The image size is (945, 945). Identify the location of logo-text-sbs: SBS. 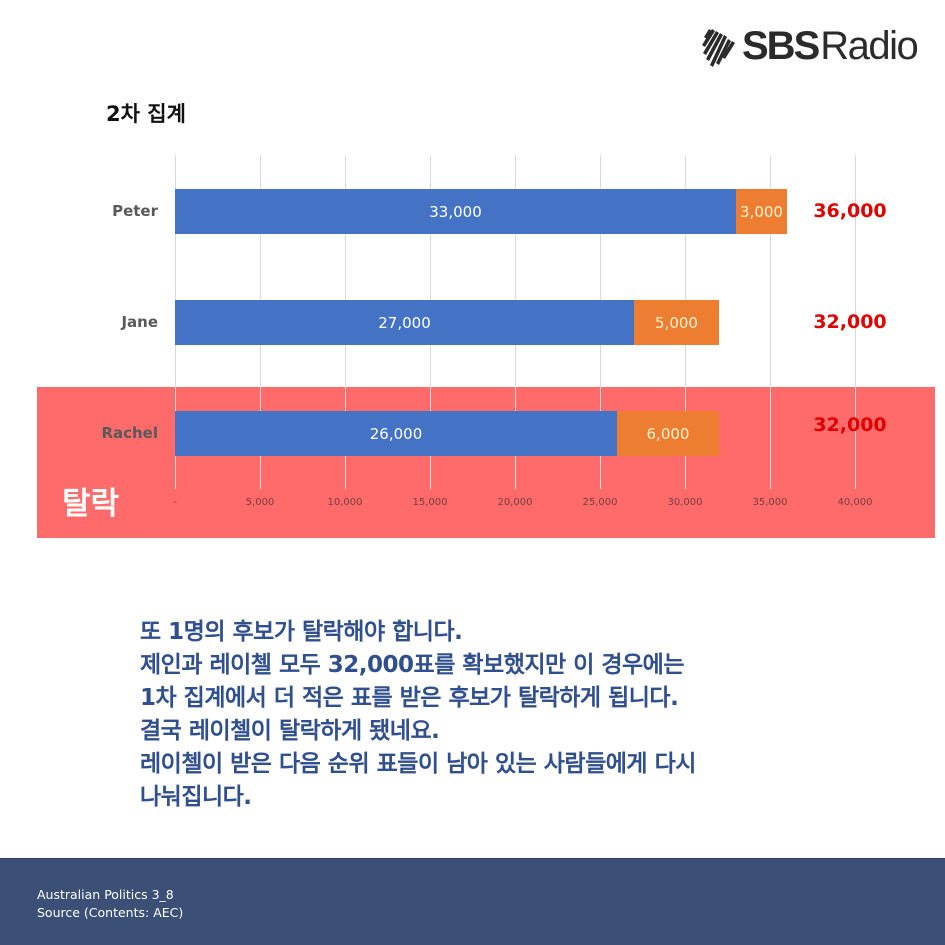
(781, 45).